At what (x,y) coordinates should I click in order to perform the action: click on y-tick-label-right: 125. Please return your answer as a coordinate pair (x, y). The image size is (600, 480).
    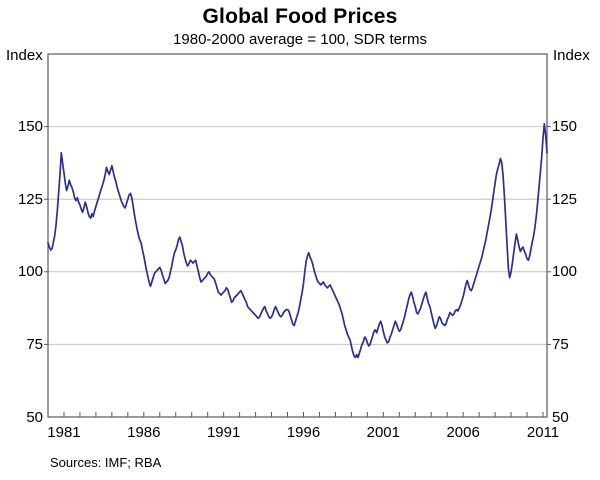
    Looking at the image, I should click on (565, 199).